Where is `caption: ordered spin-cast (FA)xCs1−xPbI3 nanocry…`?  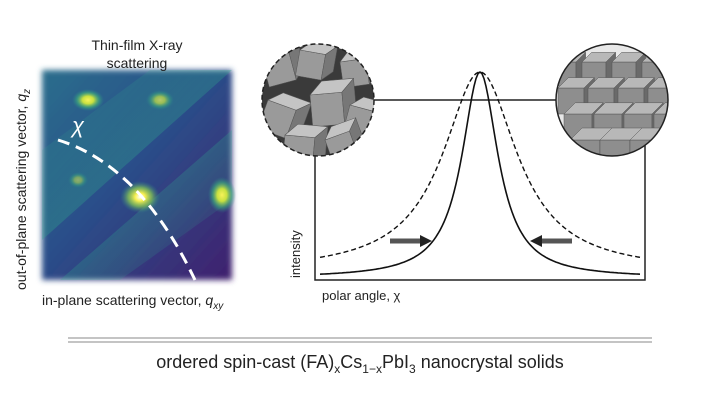
caption: ordered spin-cast (FA)xCs1−xPbI3 nanocry… is located at coordinates (360, 364).